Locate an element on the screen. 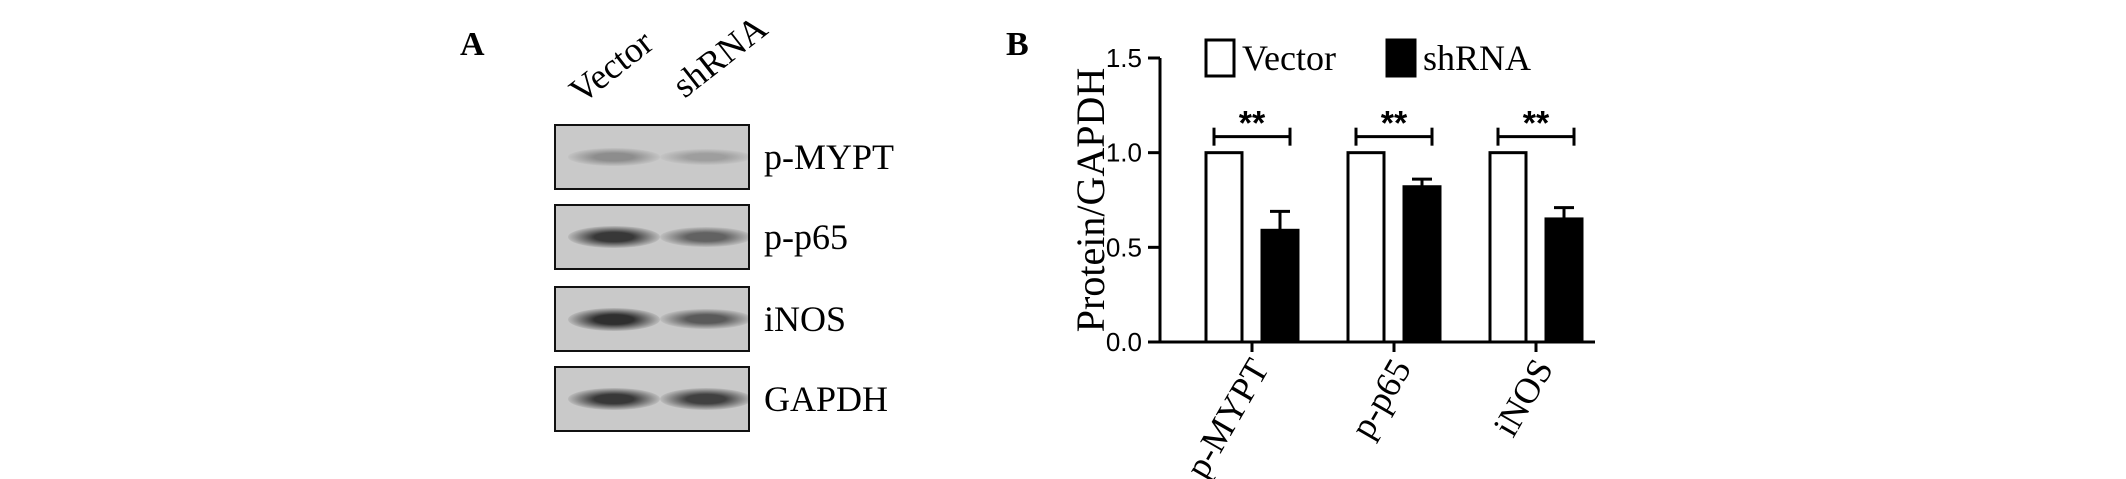  bar-shrna-p-mypt is located at coordinates (1280, 286).